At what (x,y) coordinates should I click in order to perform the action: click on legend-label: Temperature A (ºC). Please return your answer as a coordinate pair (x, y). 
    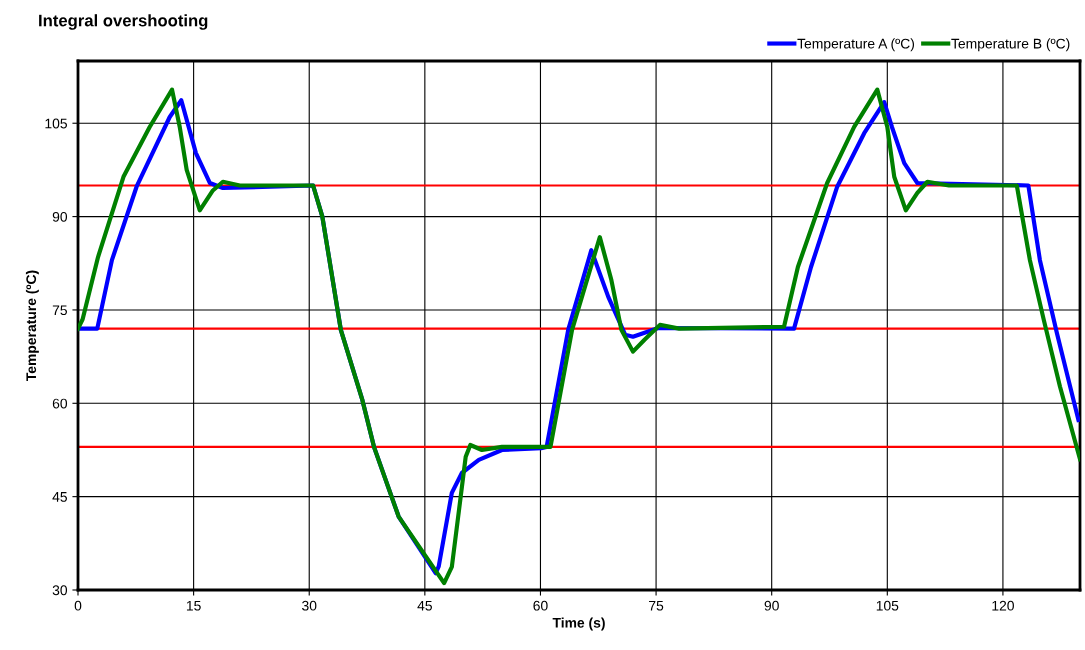
    Looking at the image, I should click on (856, 45).